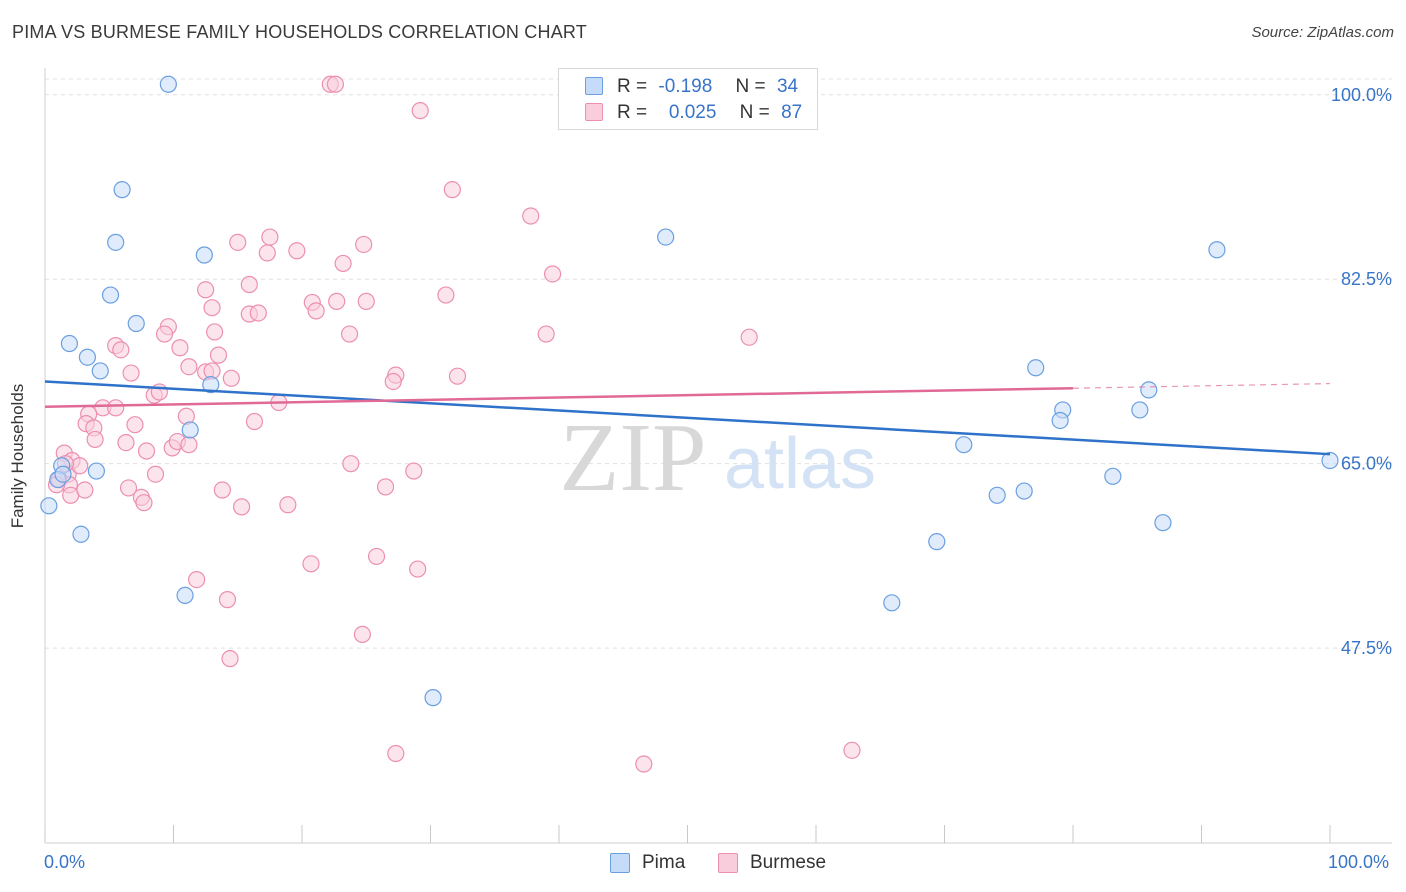 Image resolution: width=1406 pixels, height=892 pixels. I want to click on pima-n-label: N =, so click(750, 86).